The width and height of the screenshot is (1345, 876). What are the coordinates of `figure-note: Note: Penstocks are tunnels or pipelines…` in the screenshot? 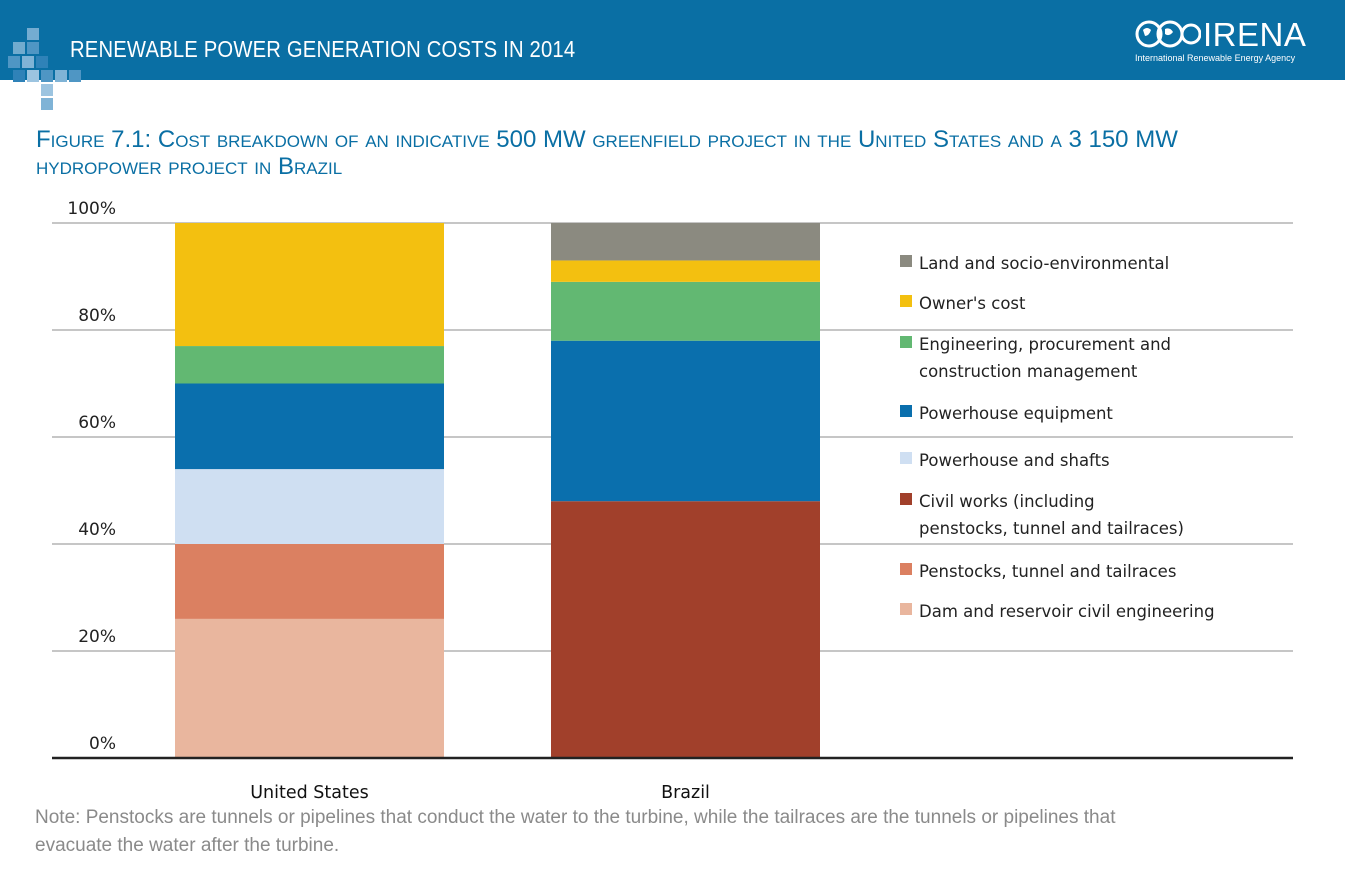 It's located at (675, 832).